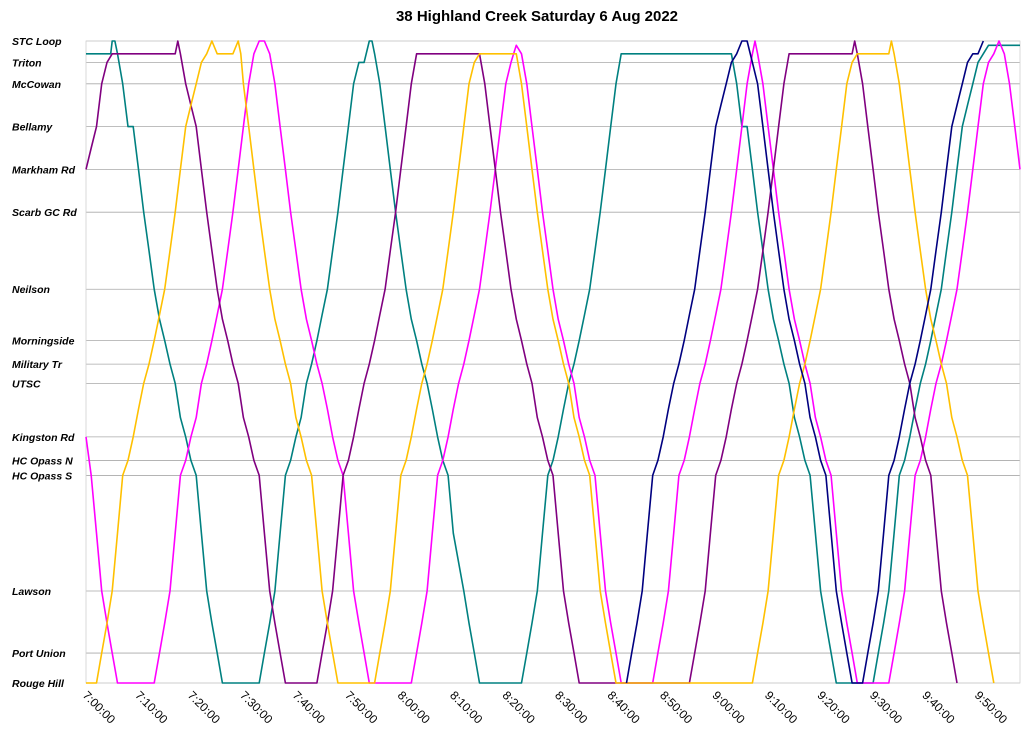 The image size is (1024, 743). Describe the element at coordinates (519, 707) in the screenshot. I see `x-tick-label: 8:20:00` at that location.